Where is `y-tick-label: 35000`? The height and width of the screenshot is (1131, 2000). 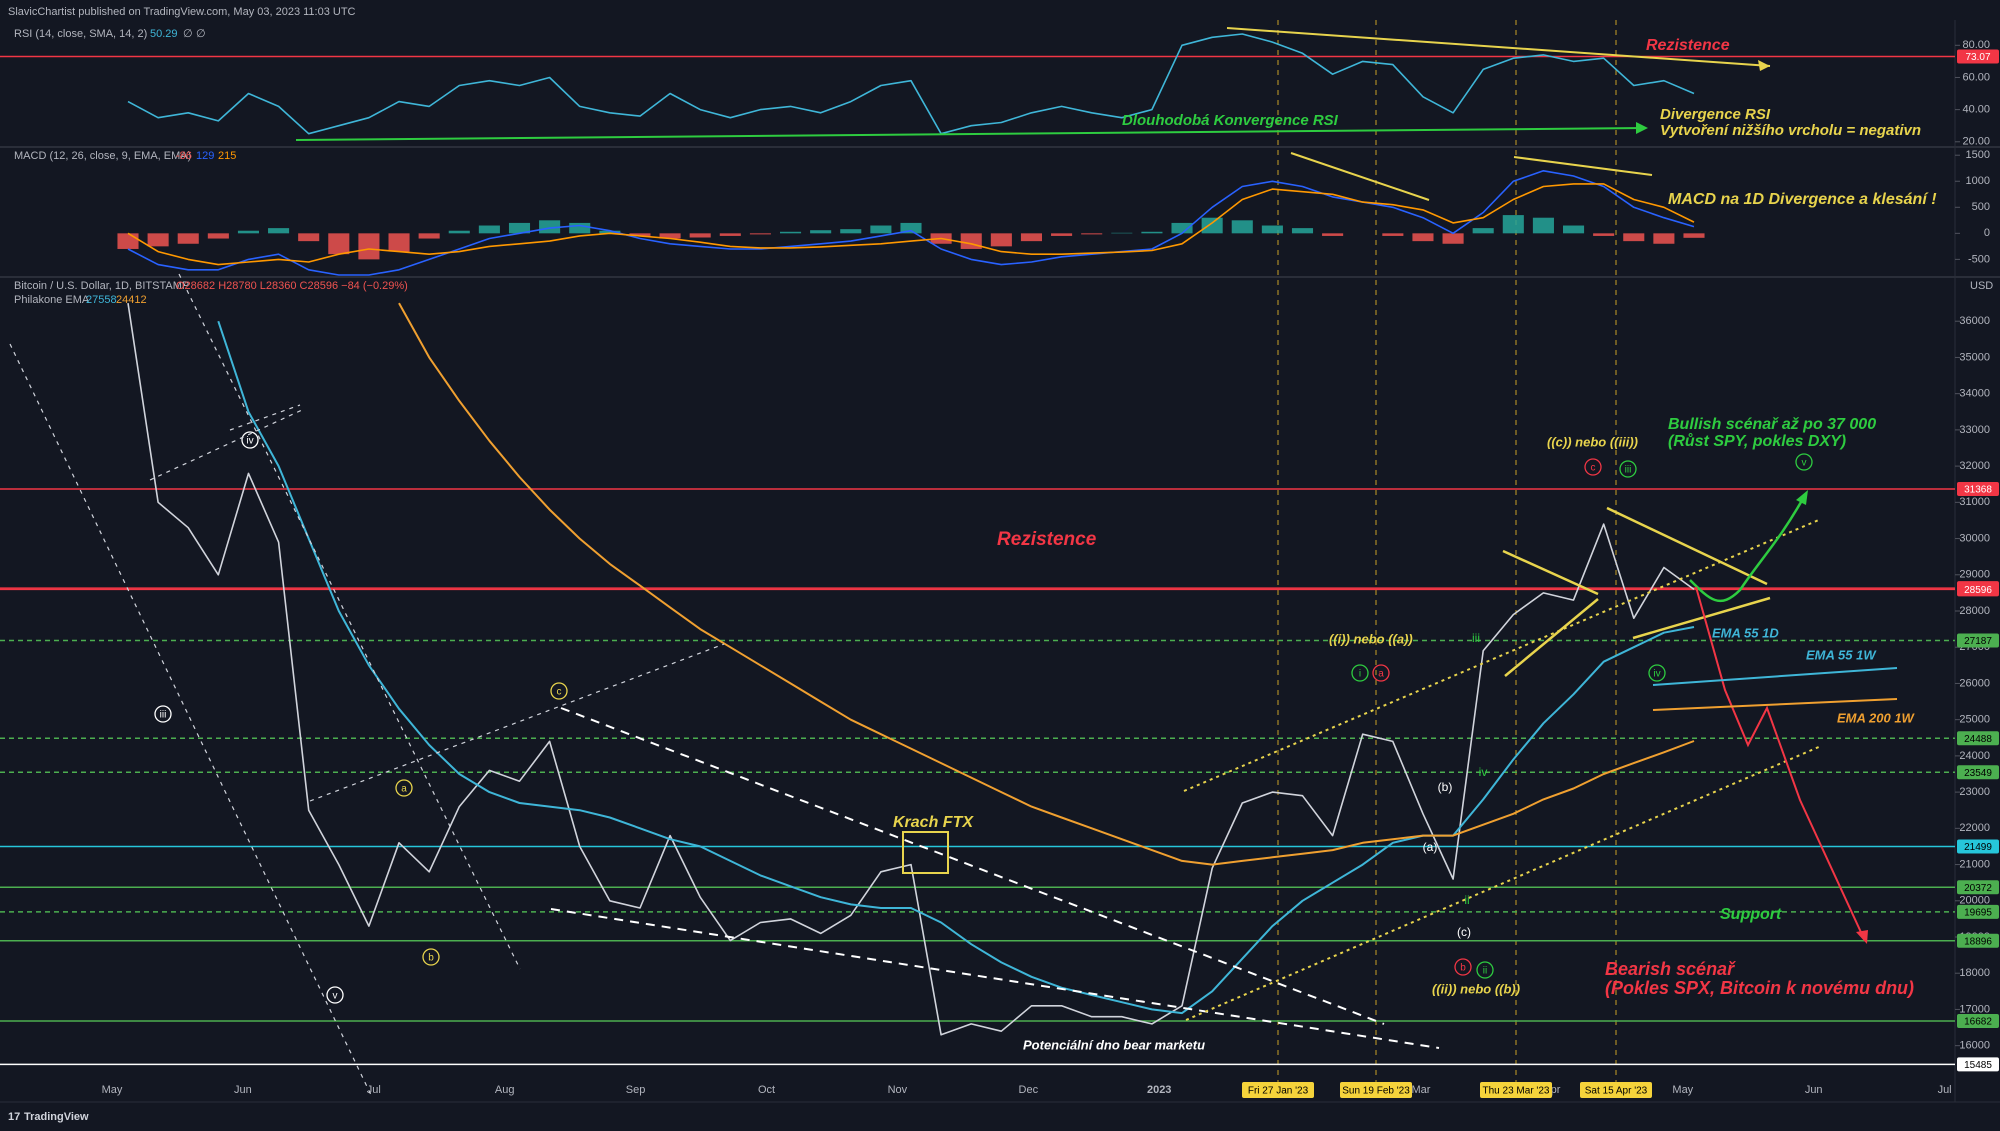 y-tick-label: 35000 is located at coordinates (1974, 357).